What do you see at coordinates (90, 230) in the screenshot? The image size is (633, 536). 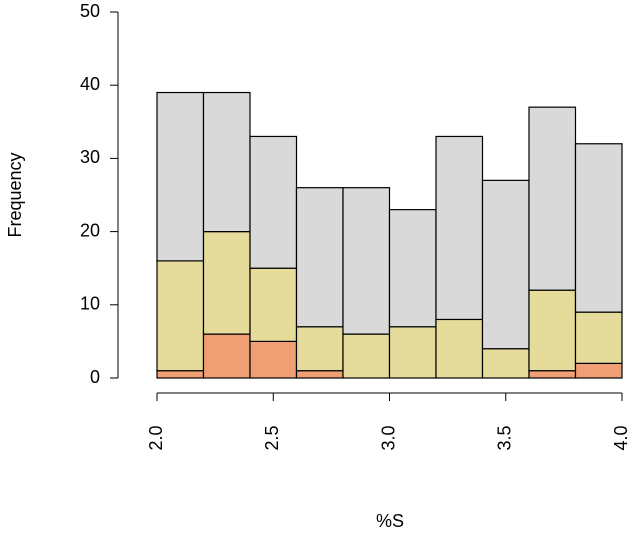 I see `y-tick-label: 20` at bounding box center [90, 230].